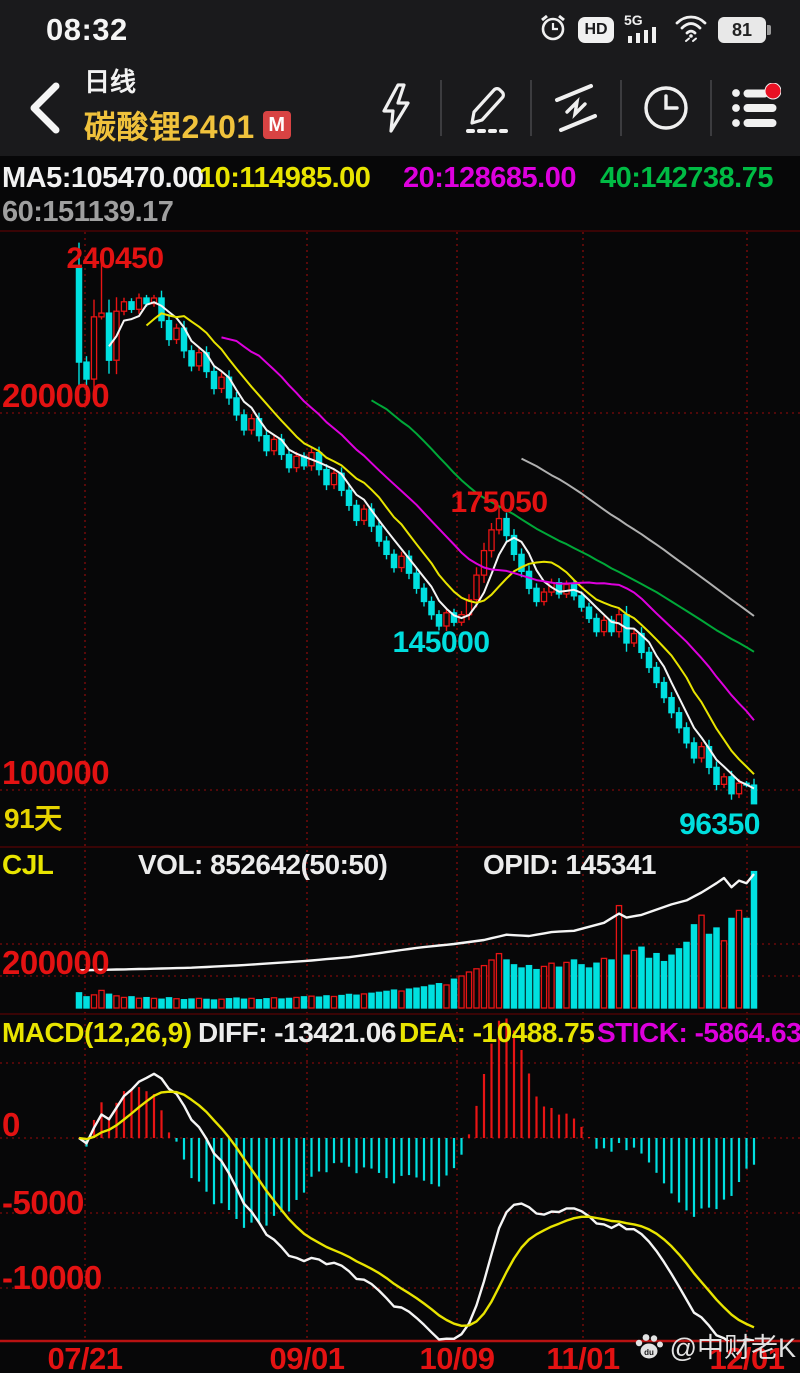 This screenshot has height=1373, width=800. Describe the element at coordinates (644, 30) in the screenshot. I see `signal-5g-icon: 5G` at that location.